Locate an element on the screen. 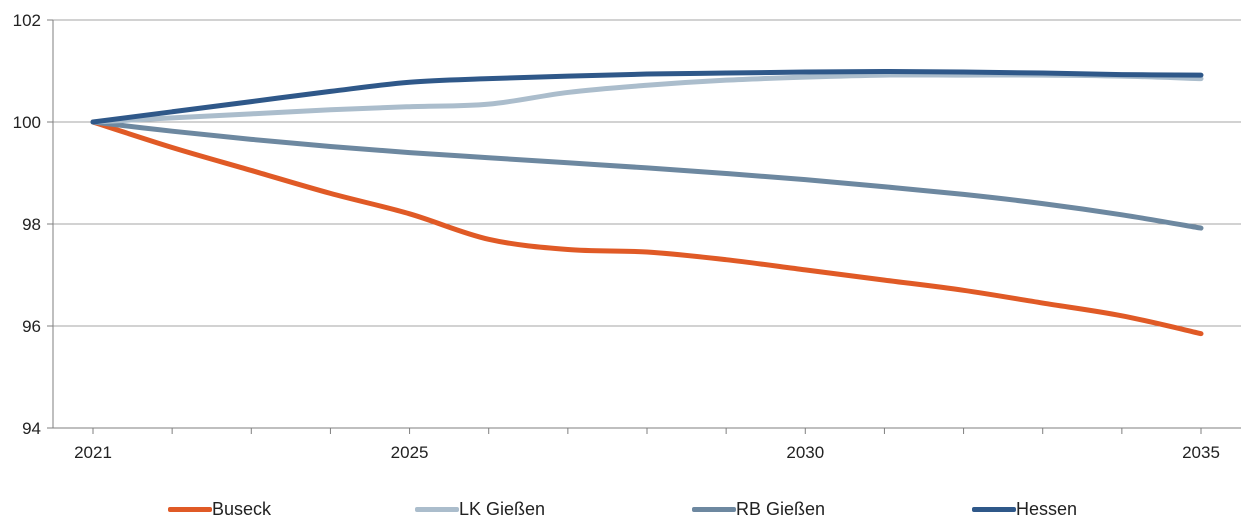 The image size is (1251, 524). legend-item-hessen: Hessen is located at coordinates (1024, 509).